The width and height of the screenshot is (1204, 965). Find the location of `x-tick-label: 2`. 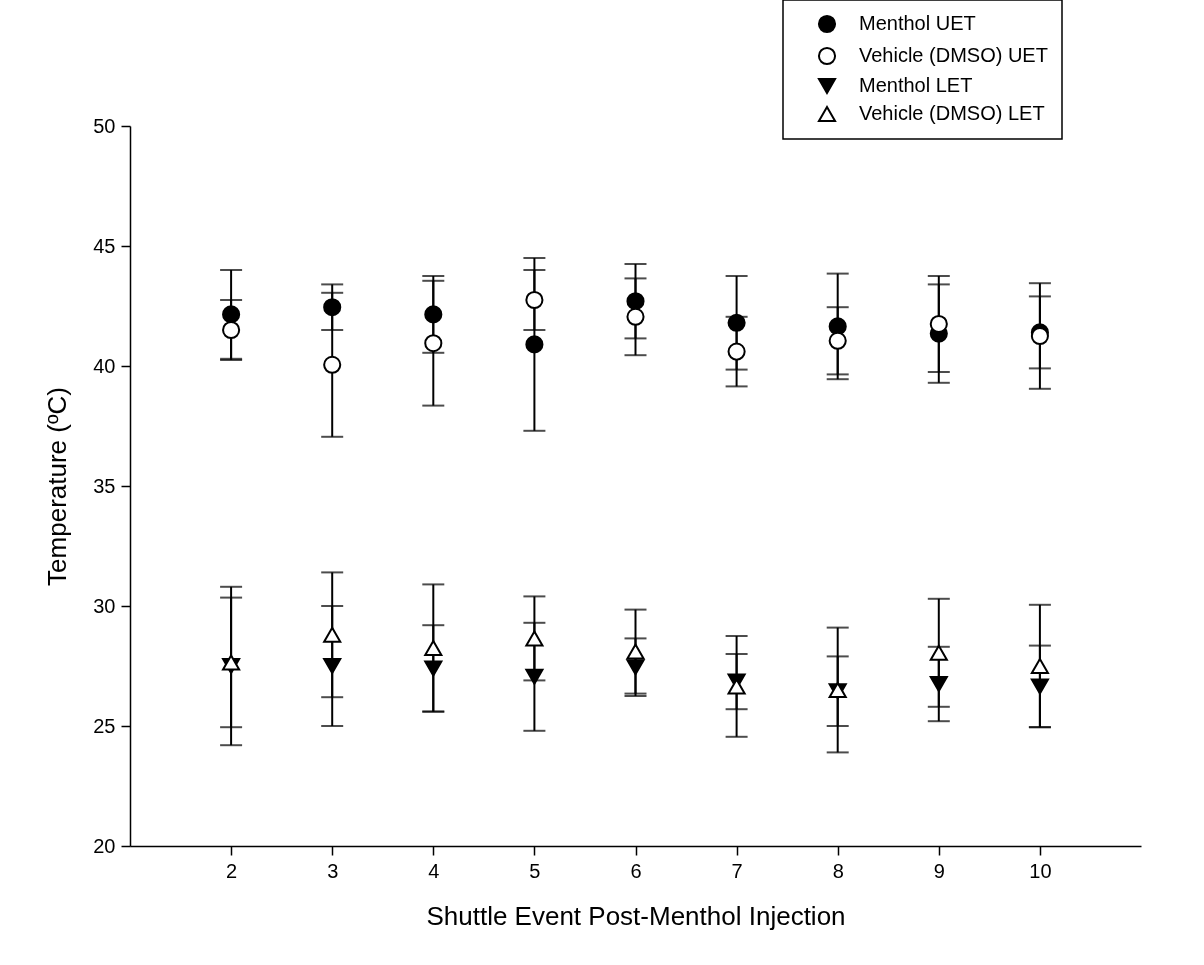

x-tick-label: 2 is located at coordinates (232, 870).